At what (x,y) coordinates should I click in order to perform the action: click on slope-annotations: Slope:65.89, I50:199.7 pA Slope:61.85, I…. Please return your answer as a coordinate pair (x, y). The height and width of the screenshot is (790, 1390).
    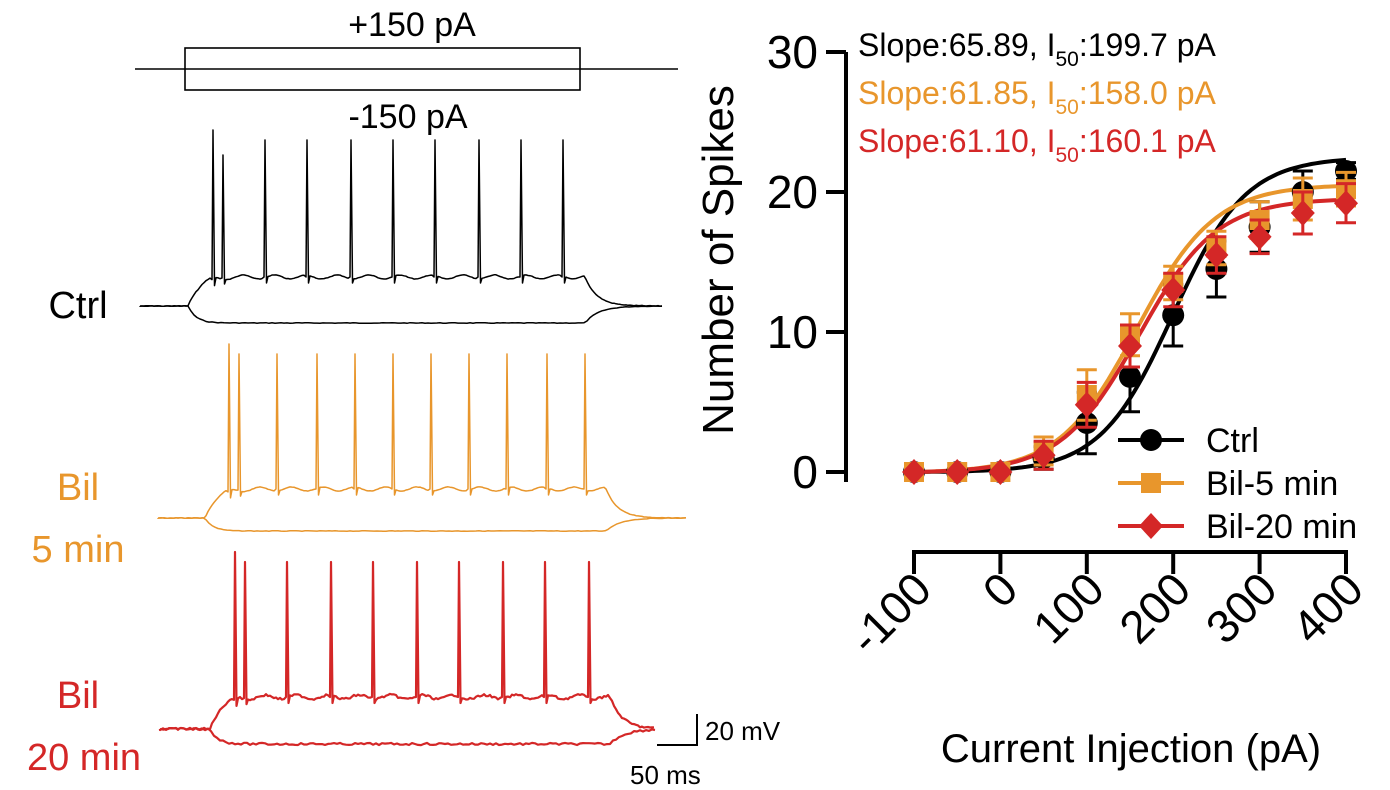
    Looking at the image, I should click on (1037, 97).